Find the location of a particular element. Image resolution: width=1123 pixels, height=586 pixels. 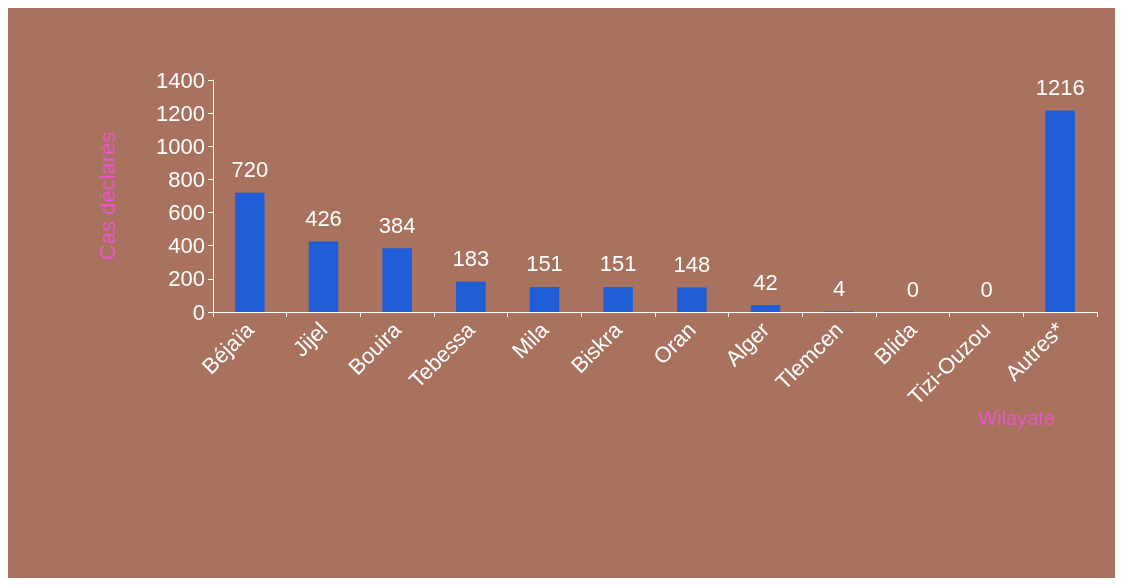

y-tick-label: 0 is located at coordinates (198, 312).